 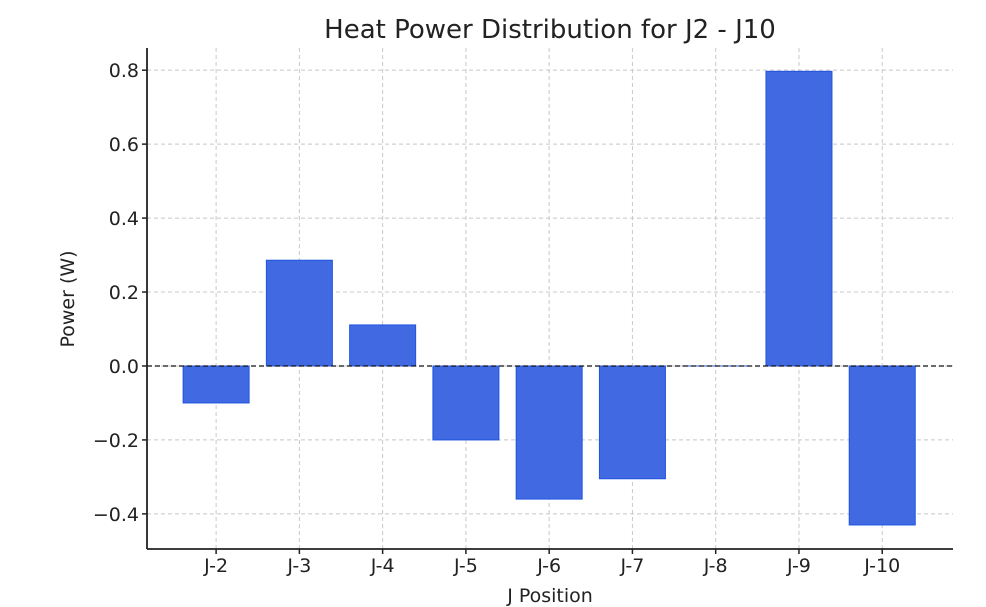 What do you see at coordinates (465, 566) in the screenshot?
I see `x-tick-label: J-5` at bounding box center [465, 566].